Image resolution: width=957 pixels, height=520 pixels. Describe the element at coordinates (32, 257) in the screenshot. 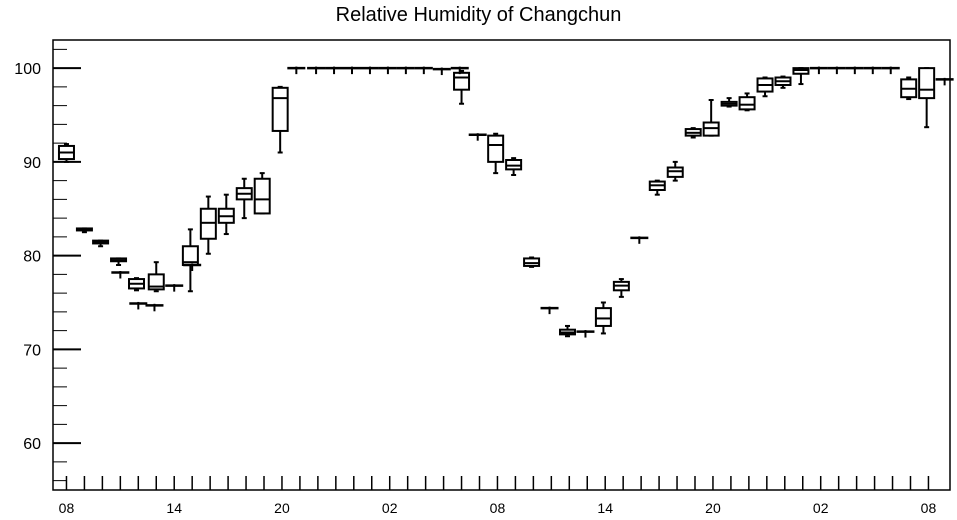

I see `y-tick-label: 80` at that location.